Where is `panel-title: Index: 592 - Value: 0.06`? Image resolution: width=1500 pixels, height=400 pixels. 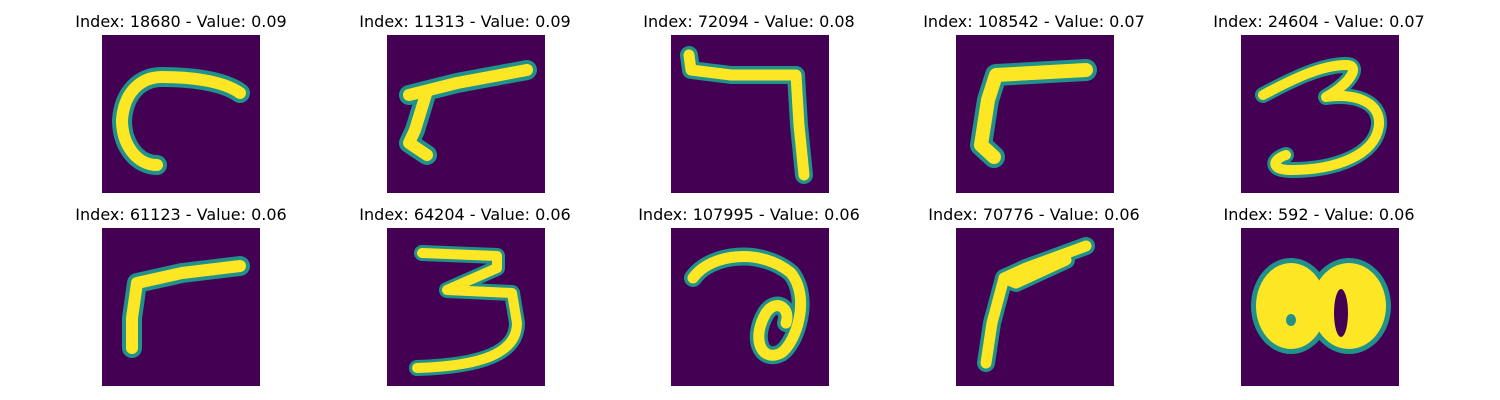 panel-title: Index: 592 - Value: 0.06 is located at coordinates (1319, 214).